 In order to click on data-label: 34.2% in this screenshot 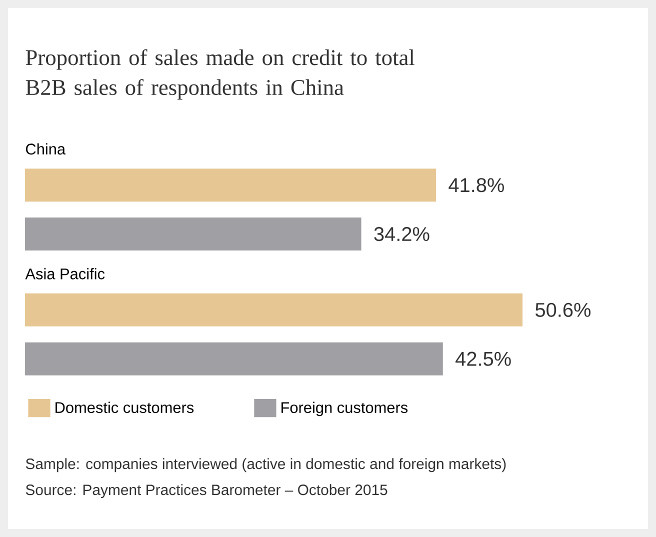, I will do `click(402, 234)`.